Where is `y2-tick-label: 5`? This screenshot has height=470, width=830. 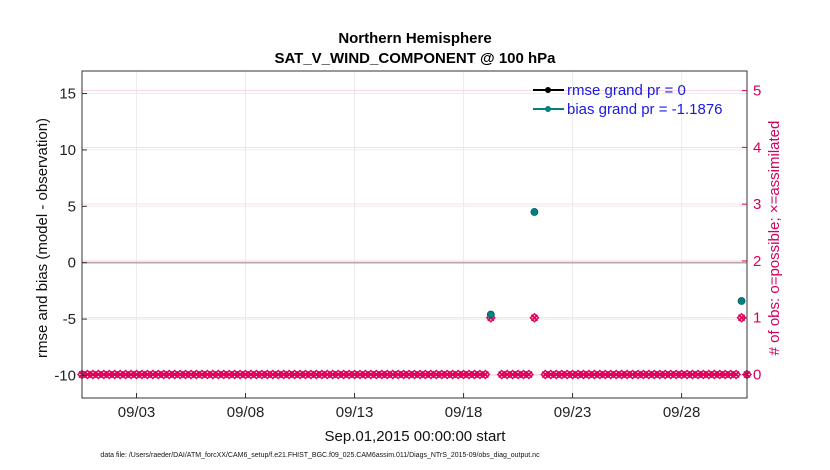
y2-tick-label: 5 is located at coordinates (757, 91).